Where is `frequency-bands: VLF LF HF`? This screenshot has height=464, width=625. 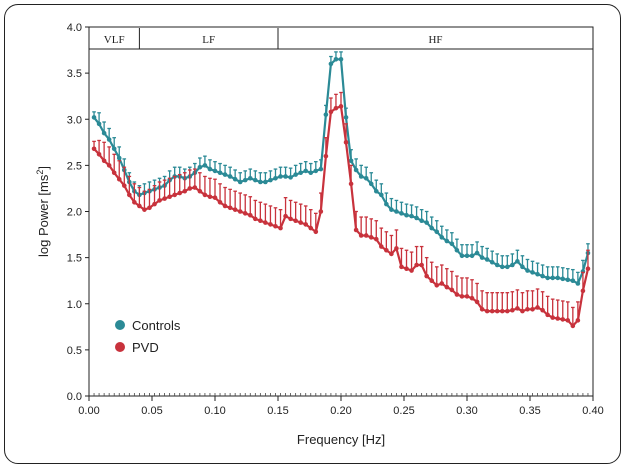 frequency-bands: VLF LF HF is located at coordinates (341, 39).